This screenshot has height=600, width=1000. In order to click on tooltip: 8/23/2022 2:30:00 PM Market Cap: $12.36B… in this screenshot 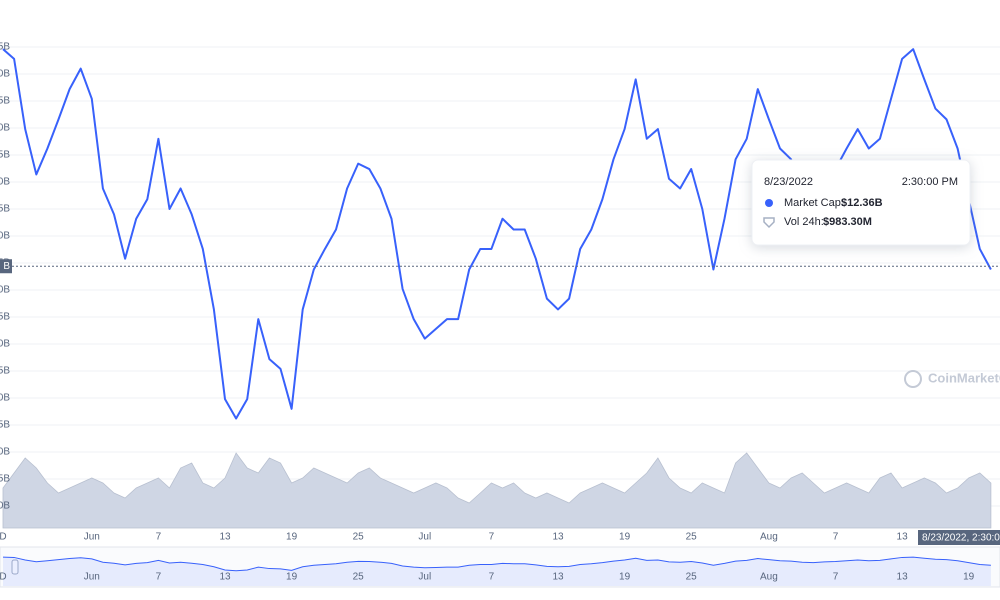, I will do `click(861, 202)`.